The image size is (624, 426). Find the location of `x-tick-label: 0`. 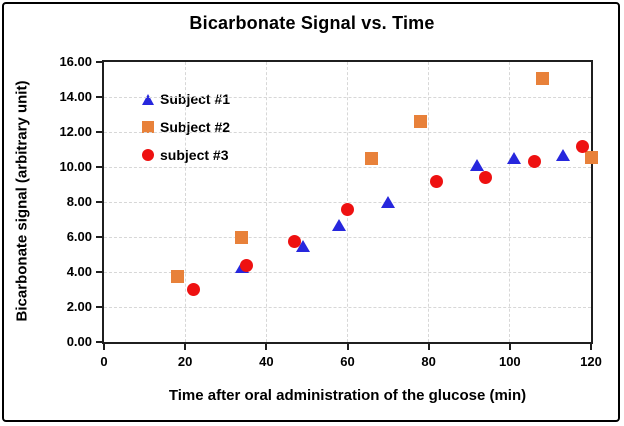

x-tick-label: 0 is located at coordinates (104, 361).